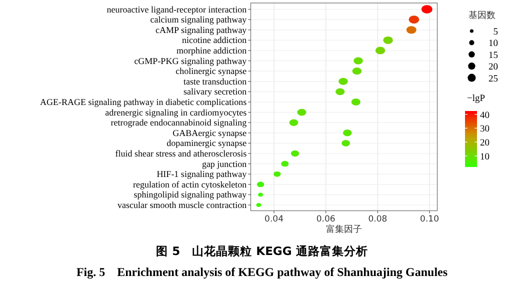 The image size is (525, 286). What do you see at coordinates (274, 219) in the screenshot?
I see `x-tick-label: 0.04` at bounding box center [274, 219].